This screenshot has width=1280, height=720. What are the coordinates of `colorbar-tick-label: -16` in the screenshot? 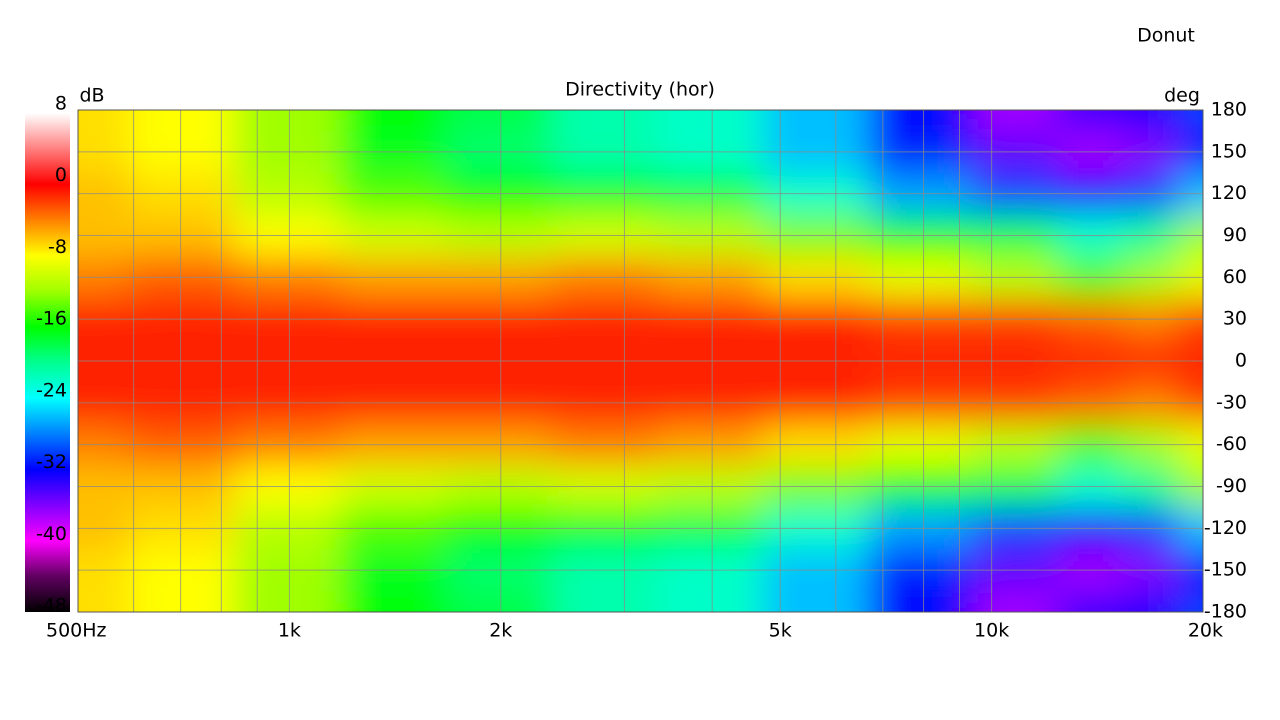 It's located at (51, 319).